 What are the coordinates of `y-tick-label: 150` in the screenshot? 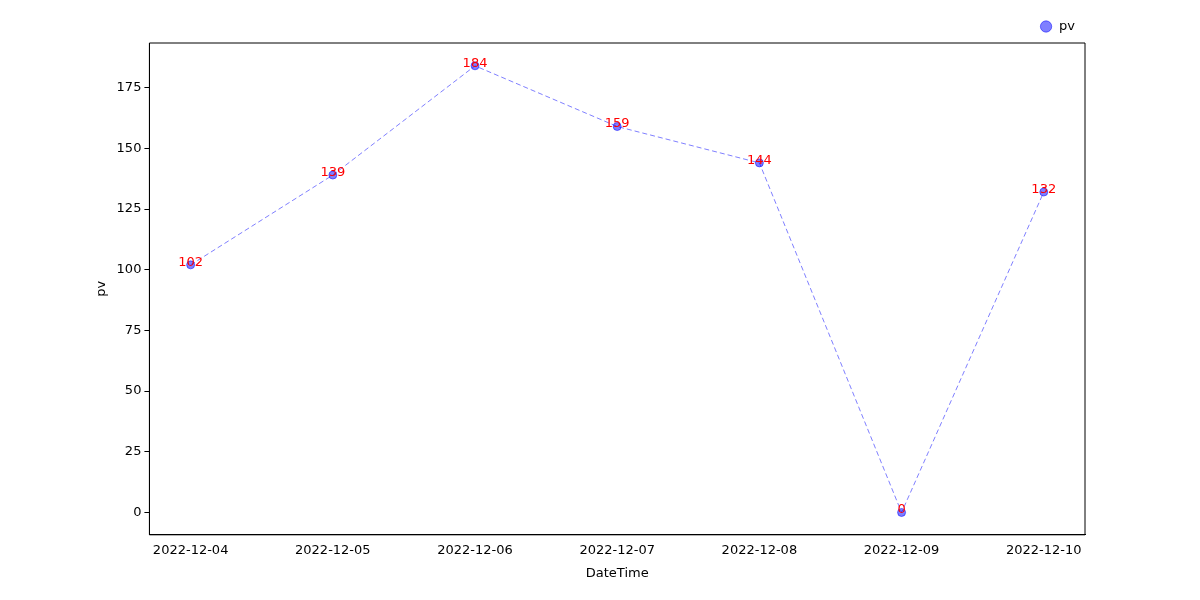 It's located at (129, 147).